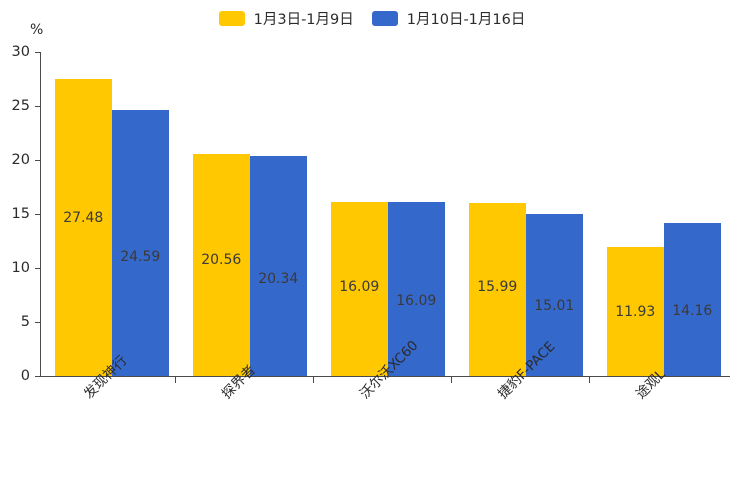  Describe the element at coordinates (303, 20) in the screenshot. I see `legend-label-series-1: 1月3日-1月9日` at that location.